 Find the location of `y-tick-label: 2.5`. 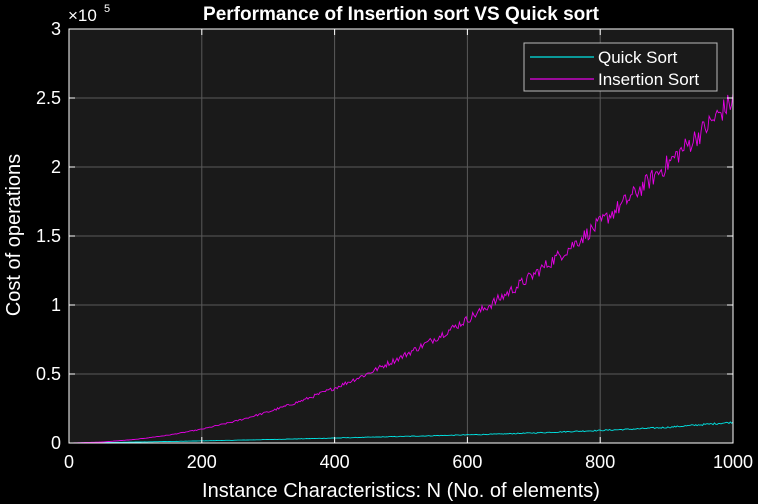

y-tick-label: 2.5 is located at coordinates (48, 98).